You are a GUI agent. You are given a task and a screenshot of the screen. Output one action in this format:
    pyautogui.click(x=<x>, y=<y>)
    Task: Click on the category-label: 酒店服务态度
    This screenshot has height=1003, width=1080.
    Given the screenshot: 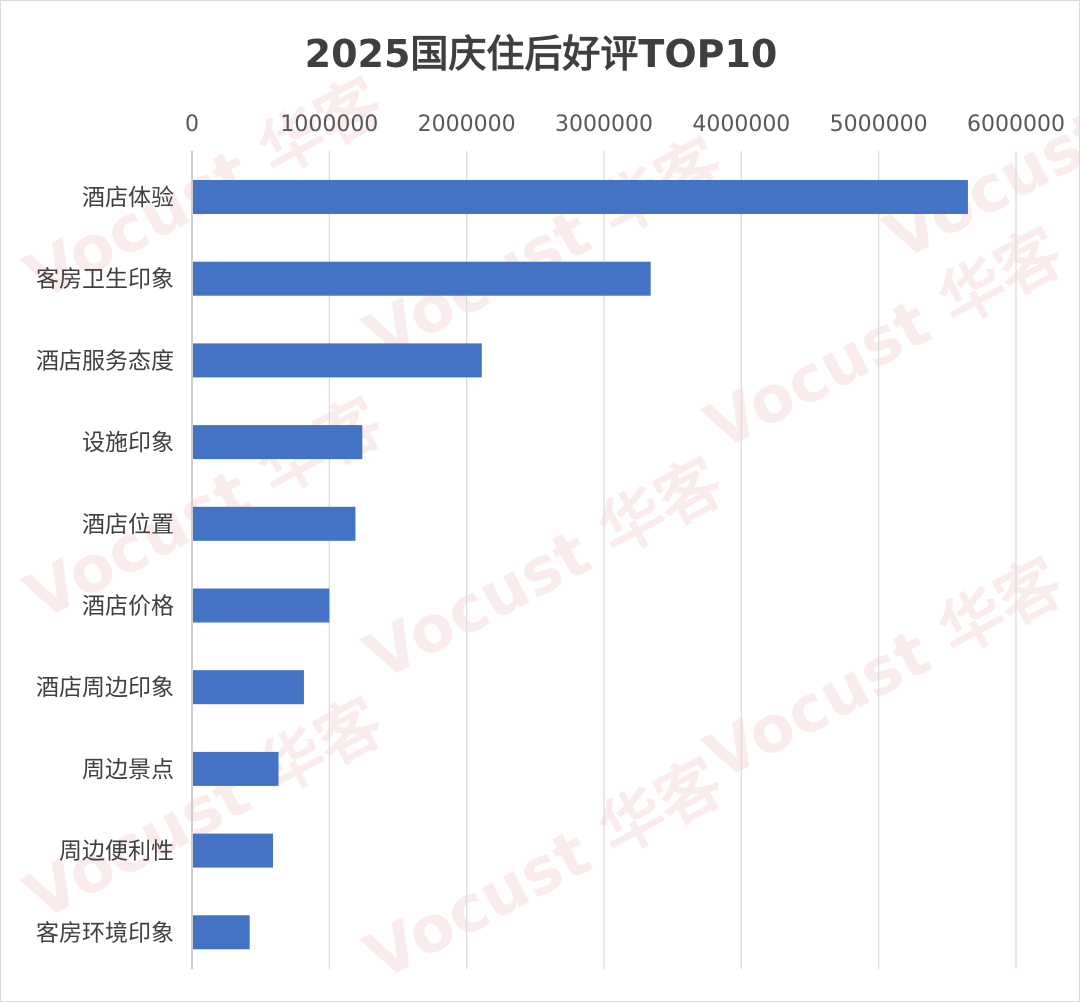 What is the action you would take?
    pyautogui.click(x=105, y=361)
    